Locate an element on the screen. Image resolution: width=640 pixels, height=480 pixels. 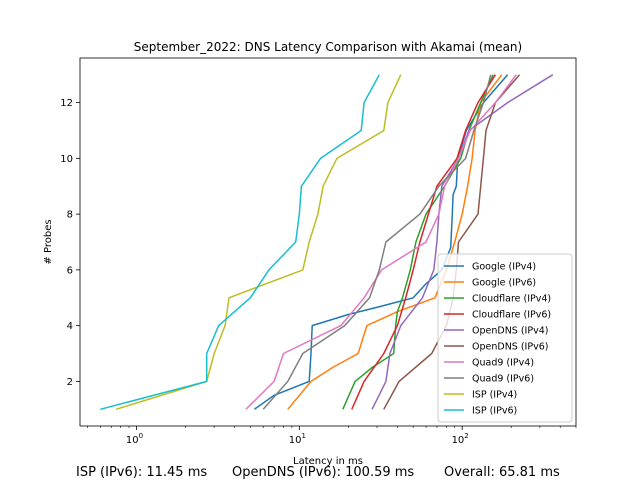
legend-entry: ISP (IPv6) is located at coordinates (494, 411).